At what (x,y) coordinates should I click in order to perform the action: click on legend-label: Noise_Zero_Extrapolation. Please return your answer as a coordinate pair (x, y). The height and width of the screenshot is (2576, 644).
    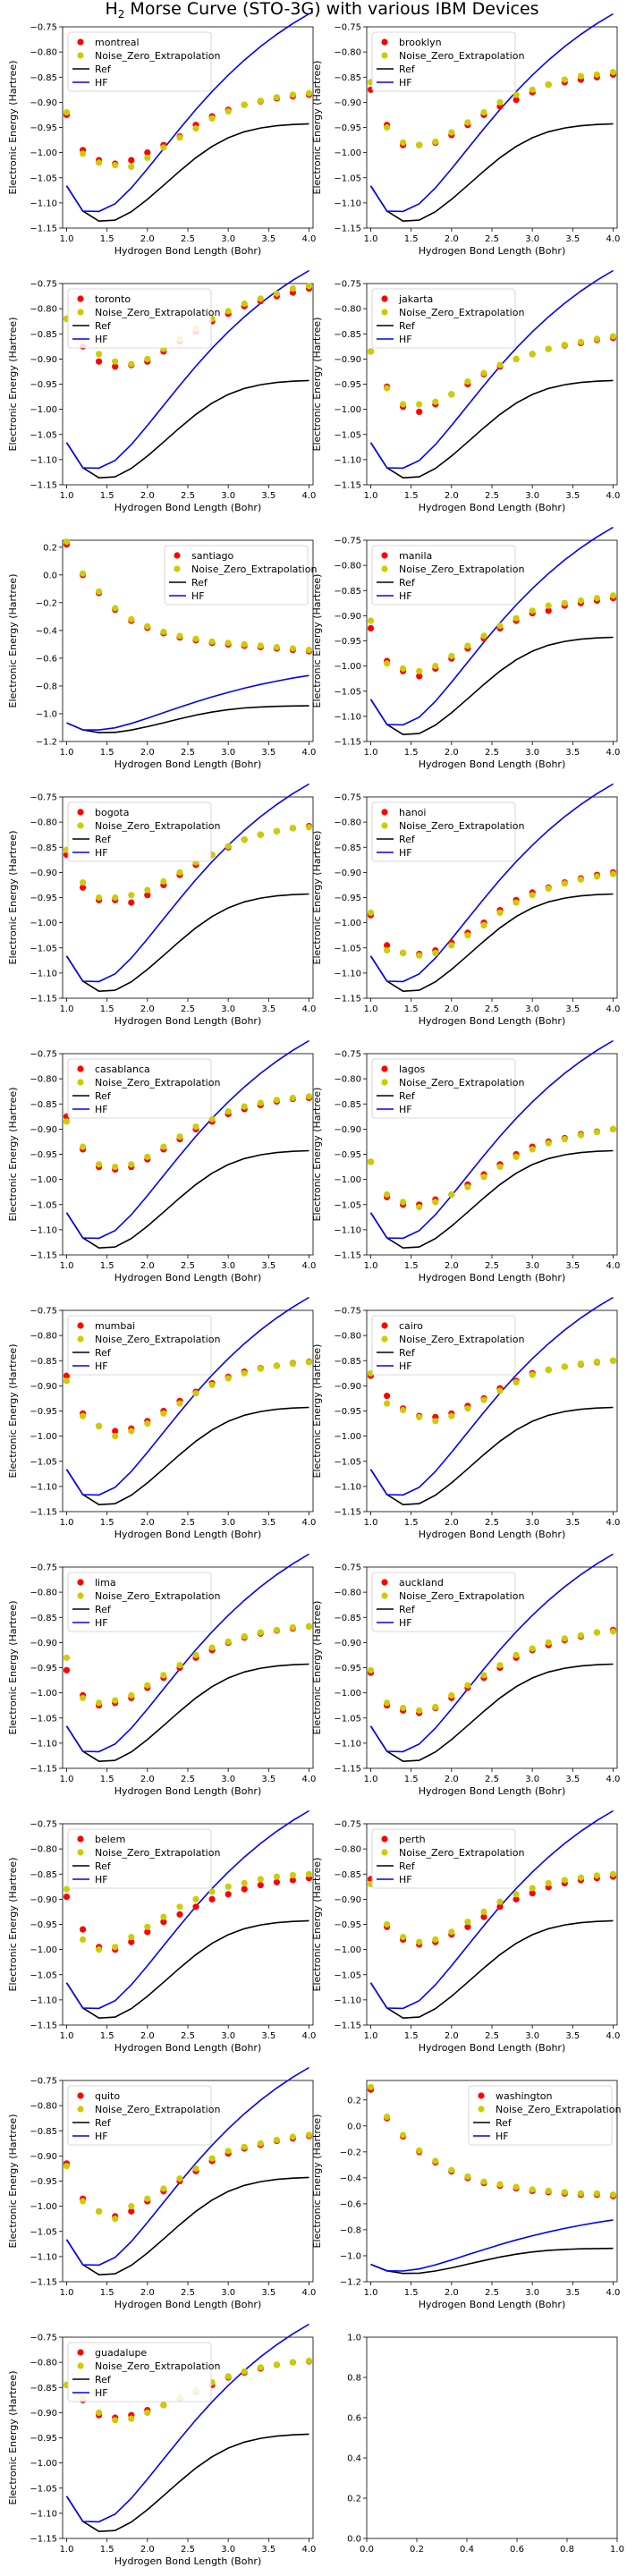
    Looking at the image, I should click on (157, 312).